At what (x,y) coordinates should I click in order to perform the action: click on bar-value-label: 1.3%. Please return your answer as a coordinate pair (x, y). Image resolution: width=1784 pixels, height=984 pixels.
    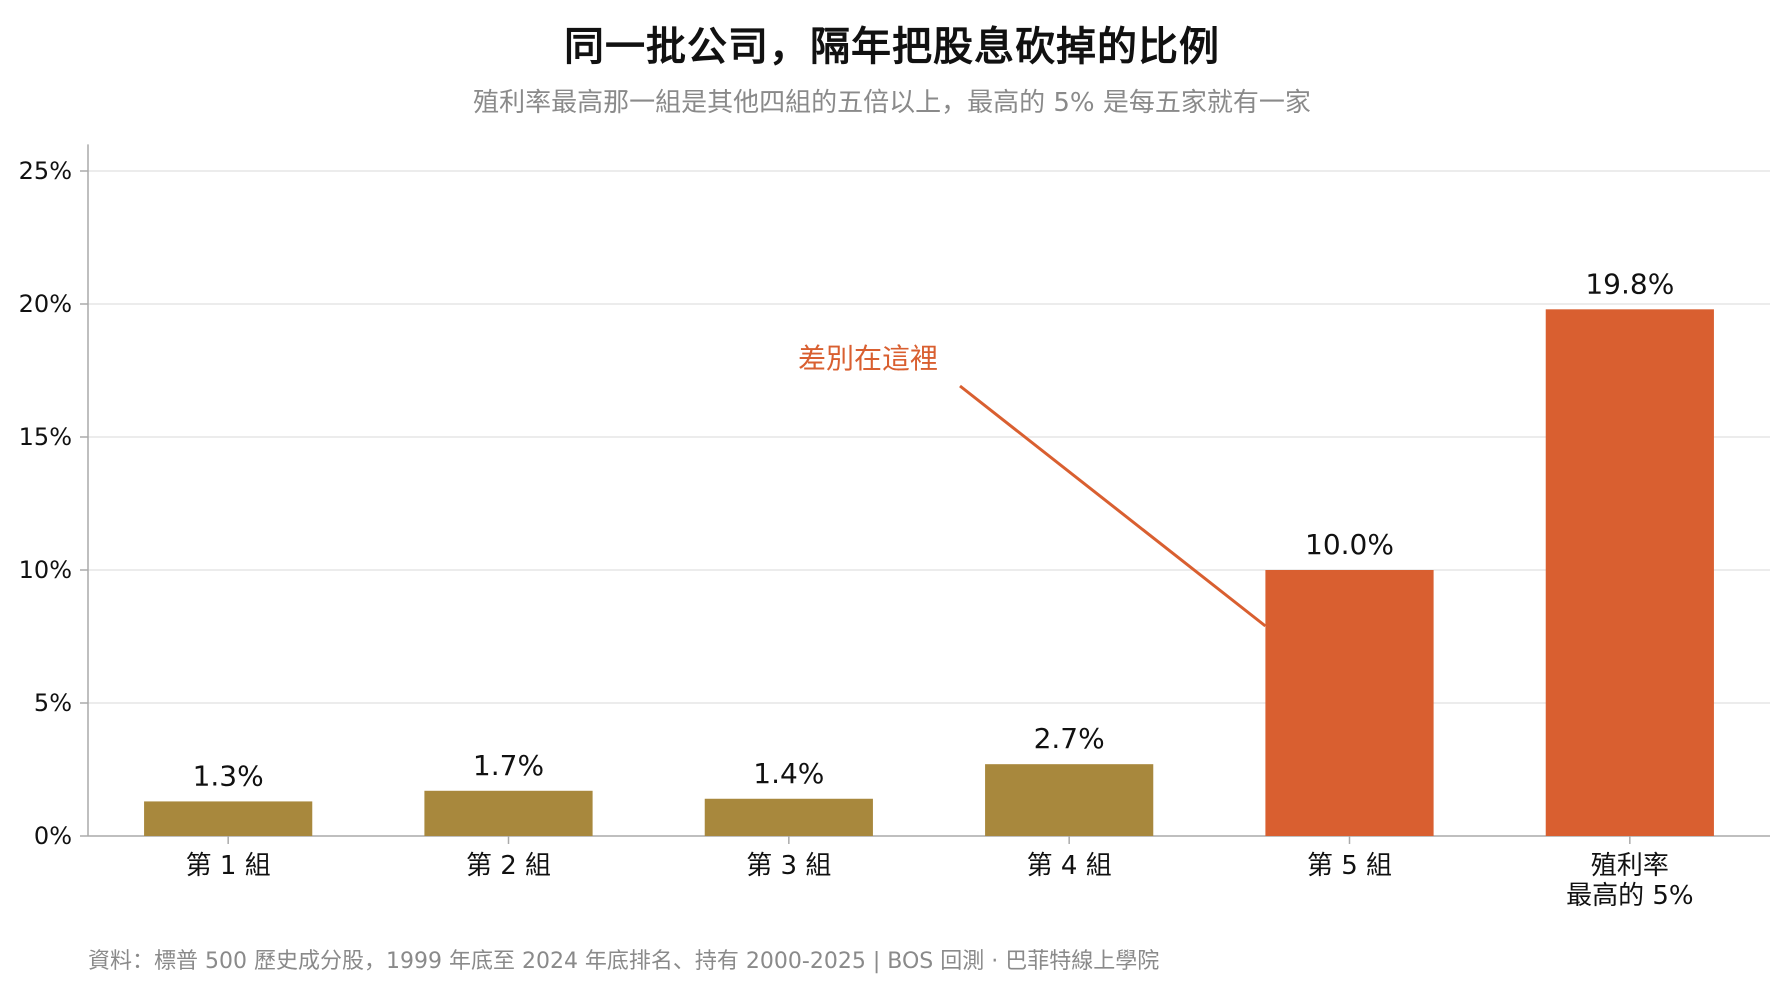
    Looking at the image, I should click on (228, 775).